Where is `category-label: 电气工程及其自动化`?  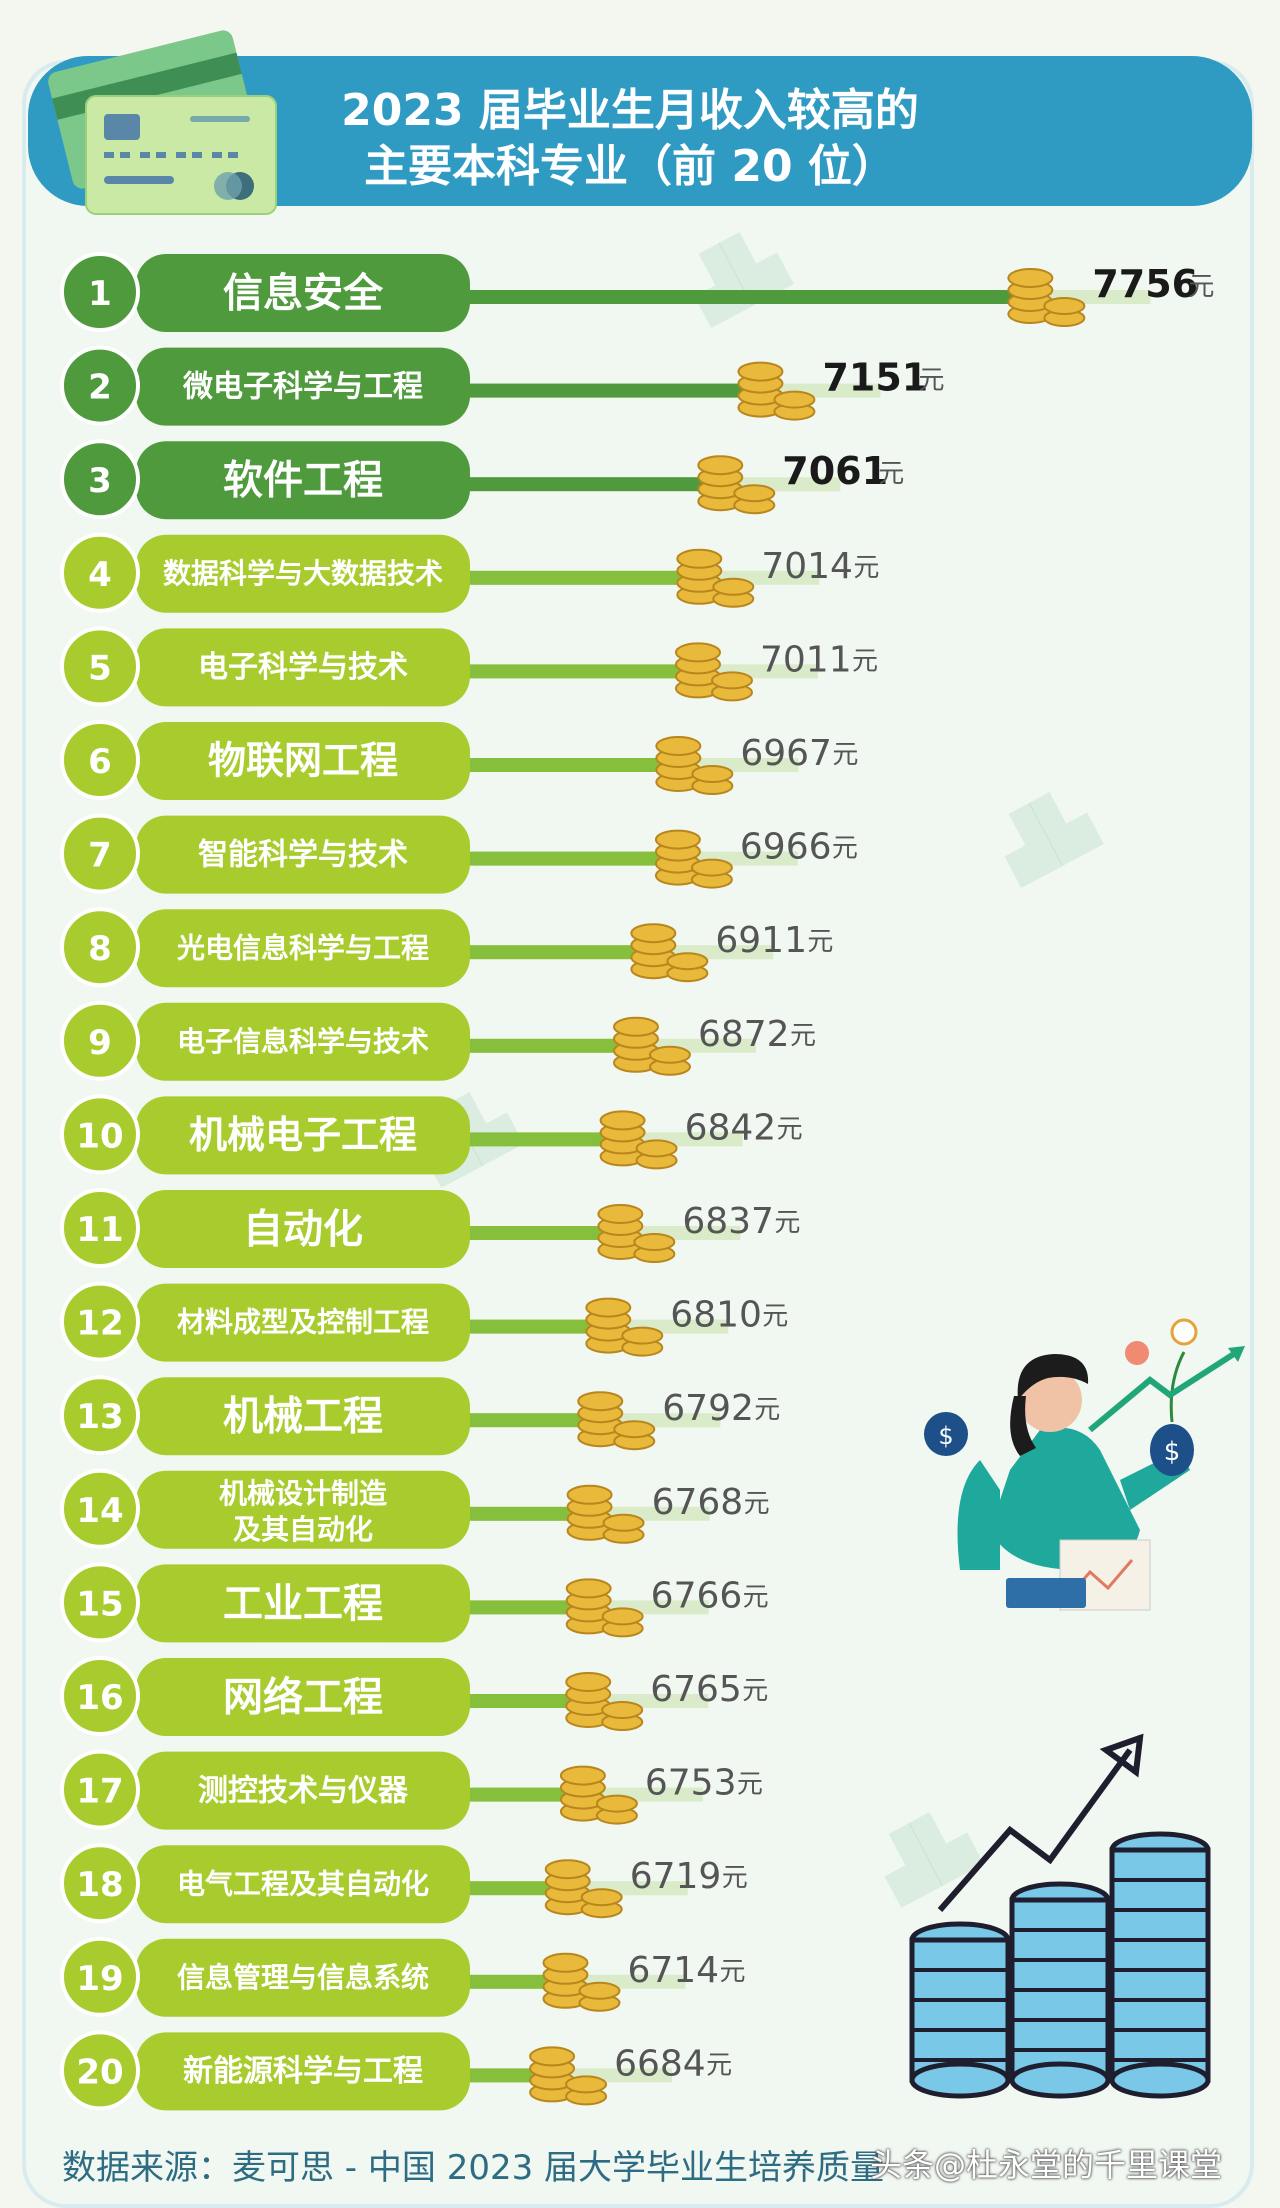
category-label: 电气工程及其自动化 is located at coordinates (303, 1883).